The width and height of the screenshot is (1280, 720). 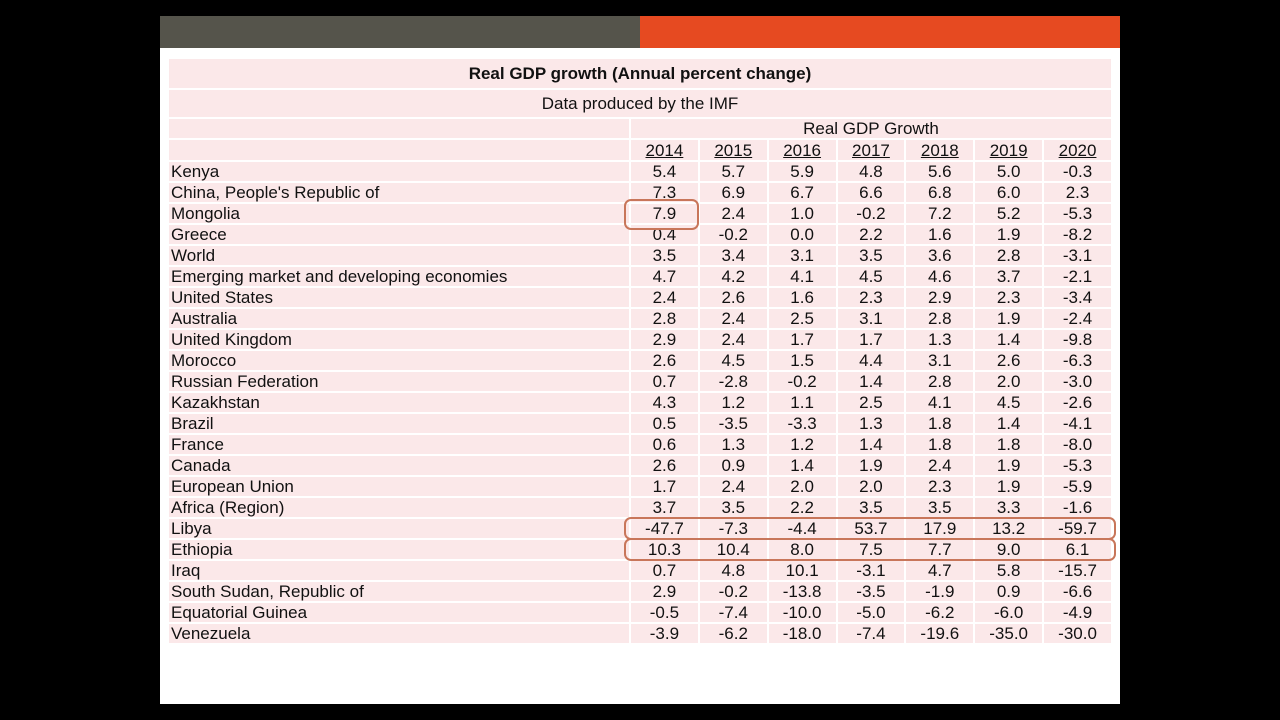 I want to click on value-cell: 10.4, so click(x=733, y=549).